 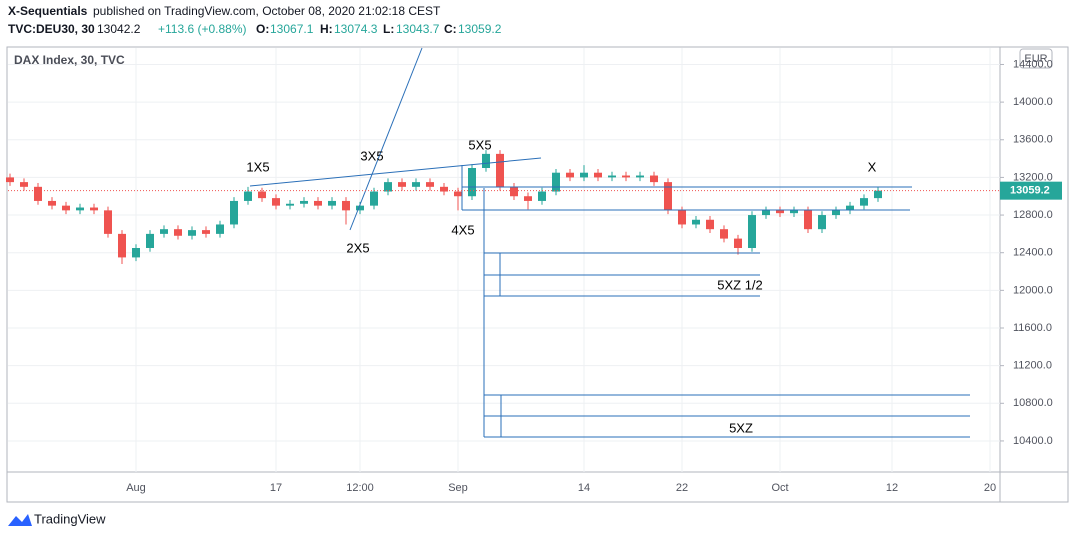 I want to click on y-tick-label: 11600.0, so click(x=1032, y=328).